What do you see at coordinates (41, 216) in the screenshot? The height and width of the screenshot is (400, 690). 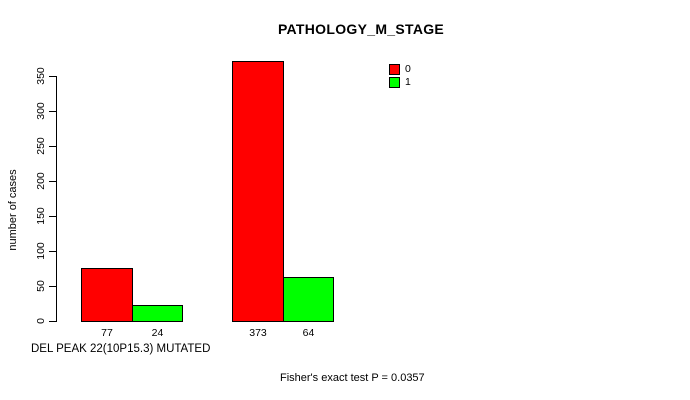 I see `y-tick-label: 150` at bounding box center [41, 216].